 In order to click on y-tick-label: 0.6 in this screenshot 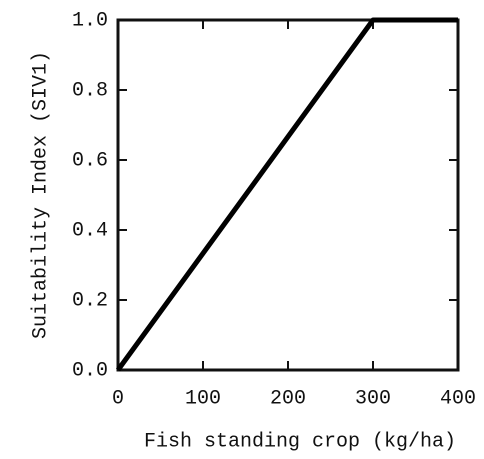, I will do `click(90, 160)`.